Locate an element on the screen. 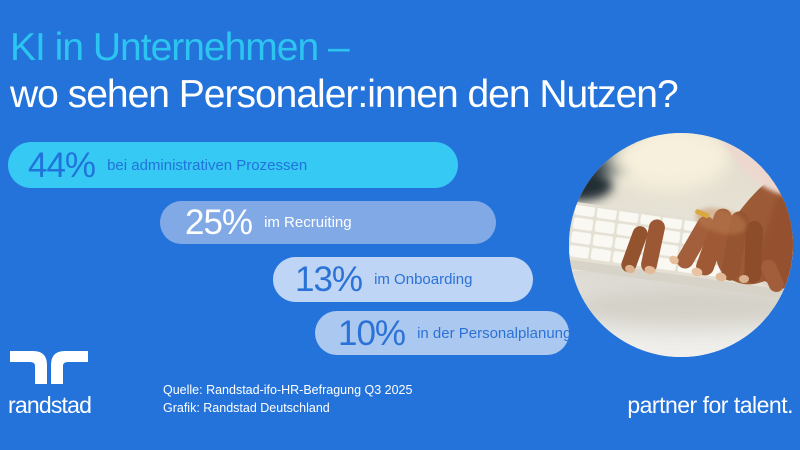 This screenshot has width=800, height=450. bar-label: bei administrativen Prozessen is located at coordinates (207, 165).